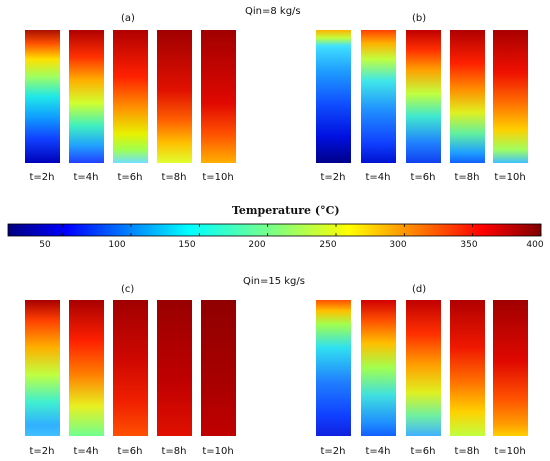  Describe the element at coordinates (510, 451) in the screenshot. I see `time-label-d-5: t=10h` at that location.